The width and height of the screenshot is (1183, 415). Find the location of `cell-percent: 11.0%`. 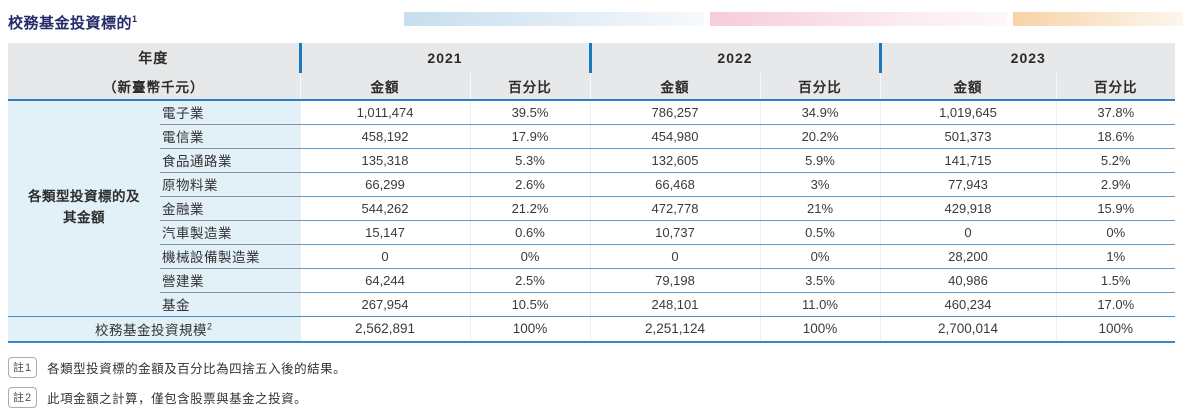

cell-percent: 11.0% is located at coordinates (819, 304).